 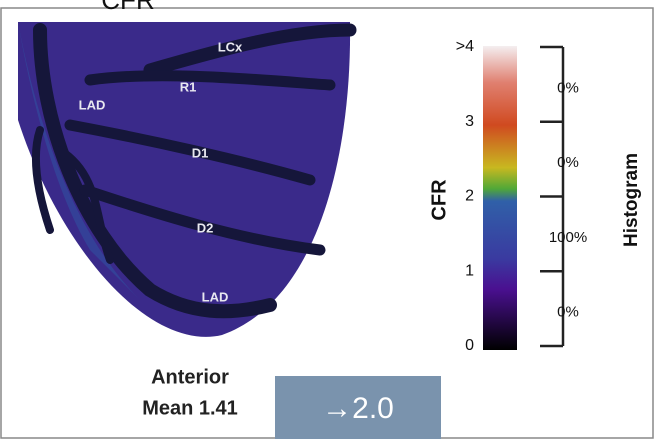 I want to click on tick-label: >4, so click(x=465, y=46).